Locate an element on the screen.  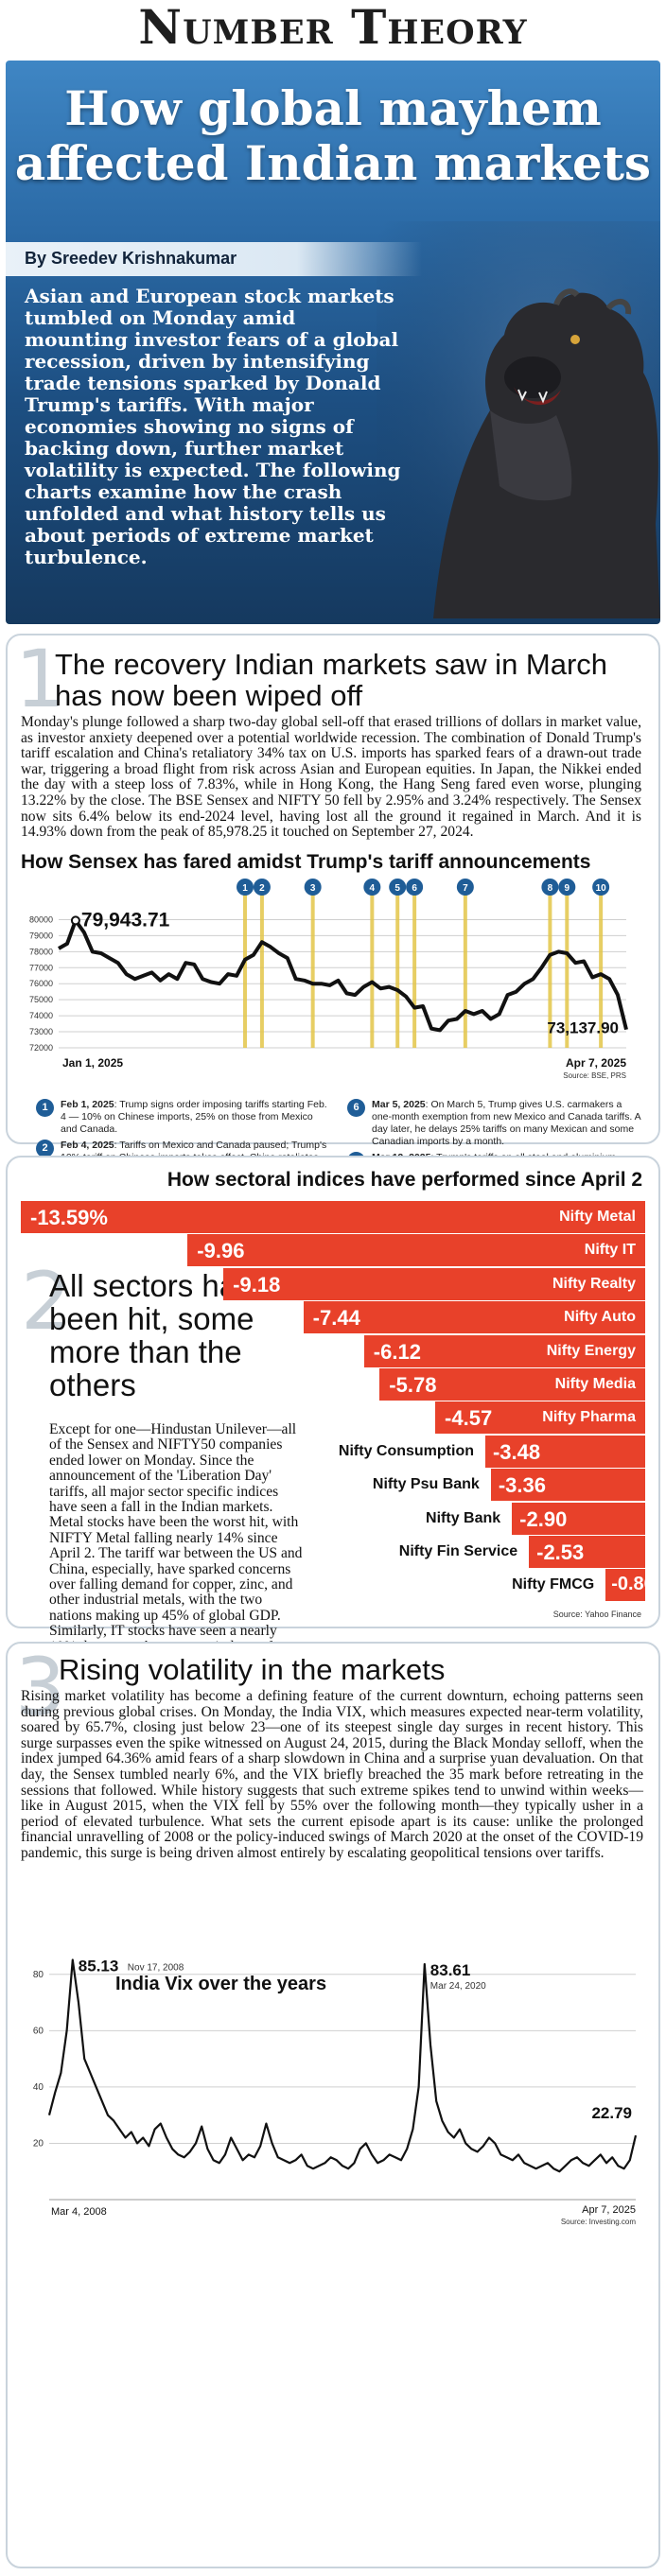
event-marker-label: 9 is located at coordinates (567, 888).